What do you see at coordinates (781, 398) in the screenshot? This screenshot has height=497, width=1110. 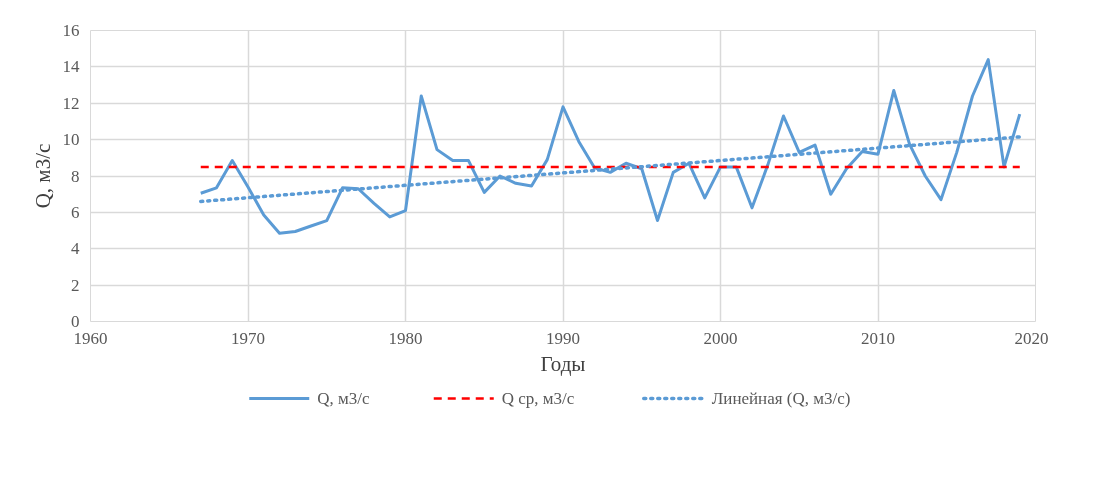 I see `legend-label: Линейная (Q, м3/с)` at bounding box center [781, 398].